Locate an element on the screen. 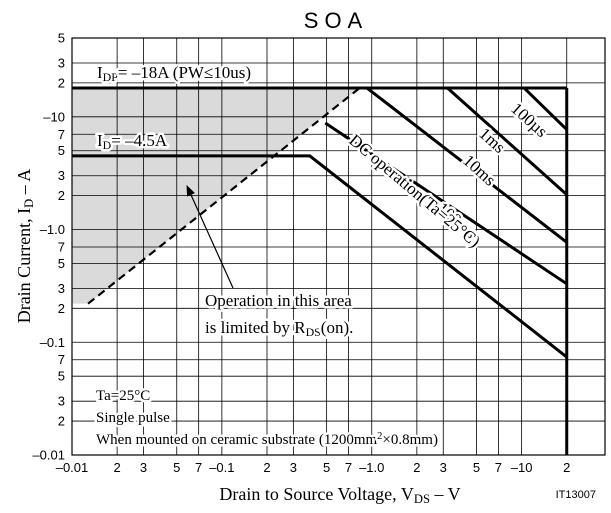 This screenshot has width=611, height=513. annotation: ID= –4.5A is located at coordinates (132, 141).